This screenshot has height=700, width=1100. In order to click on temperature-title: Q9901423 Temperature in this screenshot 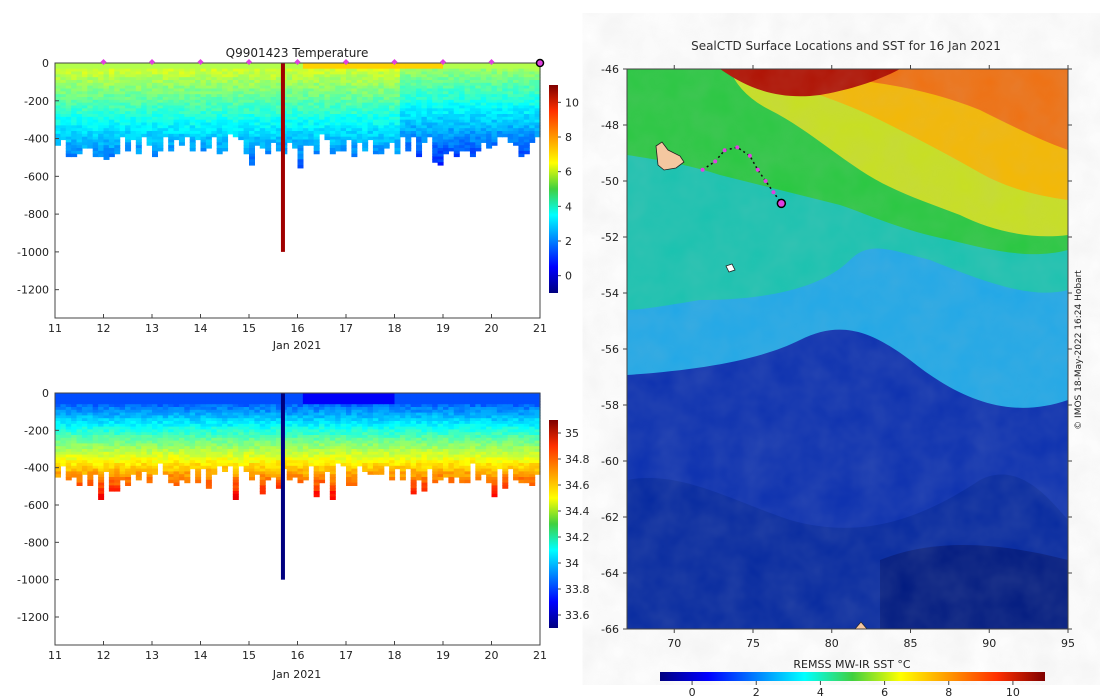, I will do `click(297, 53)`.